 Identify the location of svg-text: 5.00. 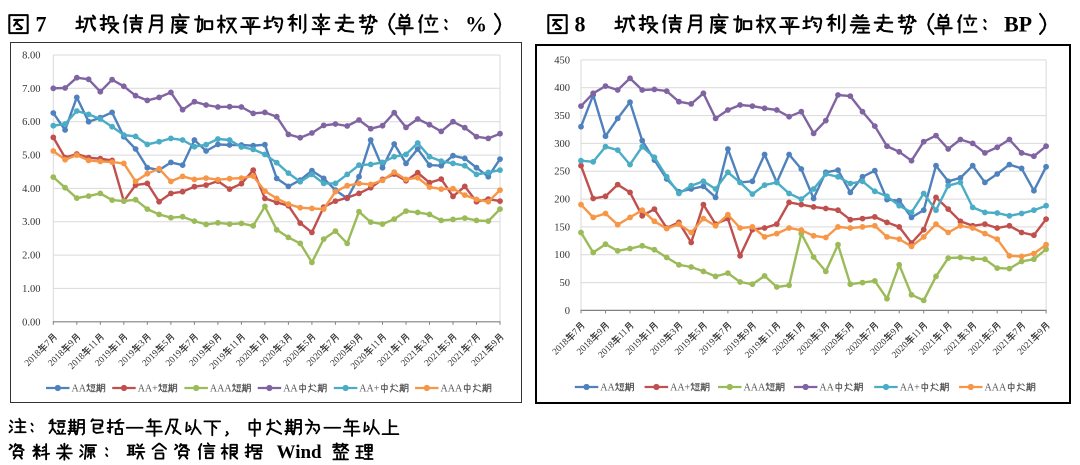
(31, 156).